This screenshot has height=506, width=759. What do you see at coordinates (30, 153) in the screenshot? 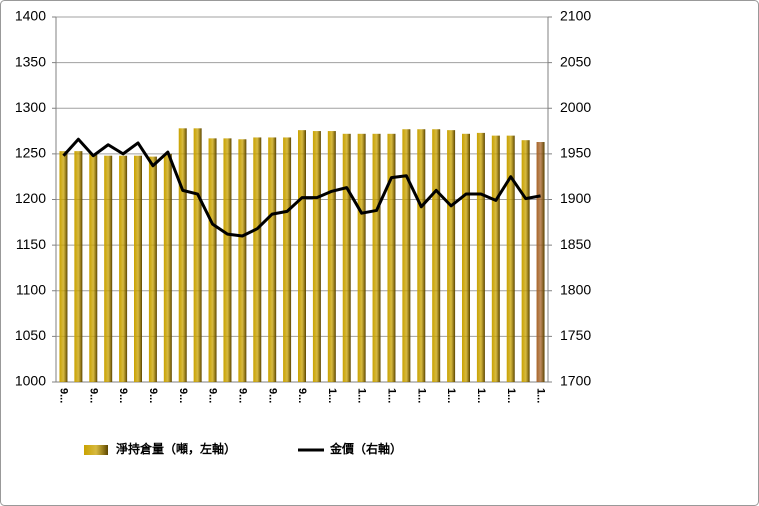
I see `y-tick-label: 1250` at bounding box center [30, 153].